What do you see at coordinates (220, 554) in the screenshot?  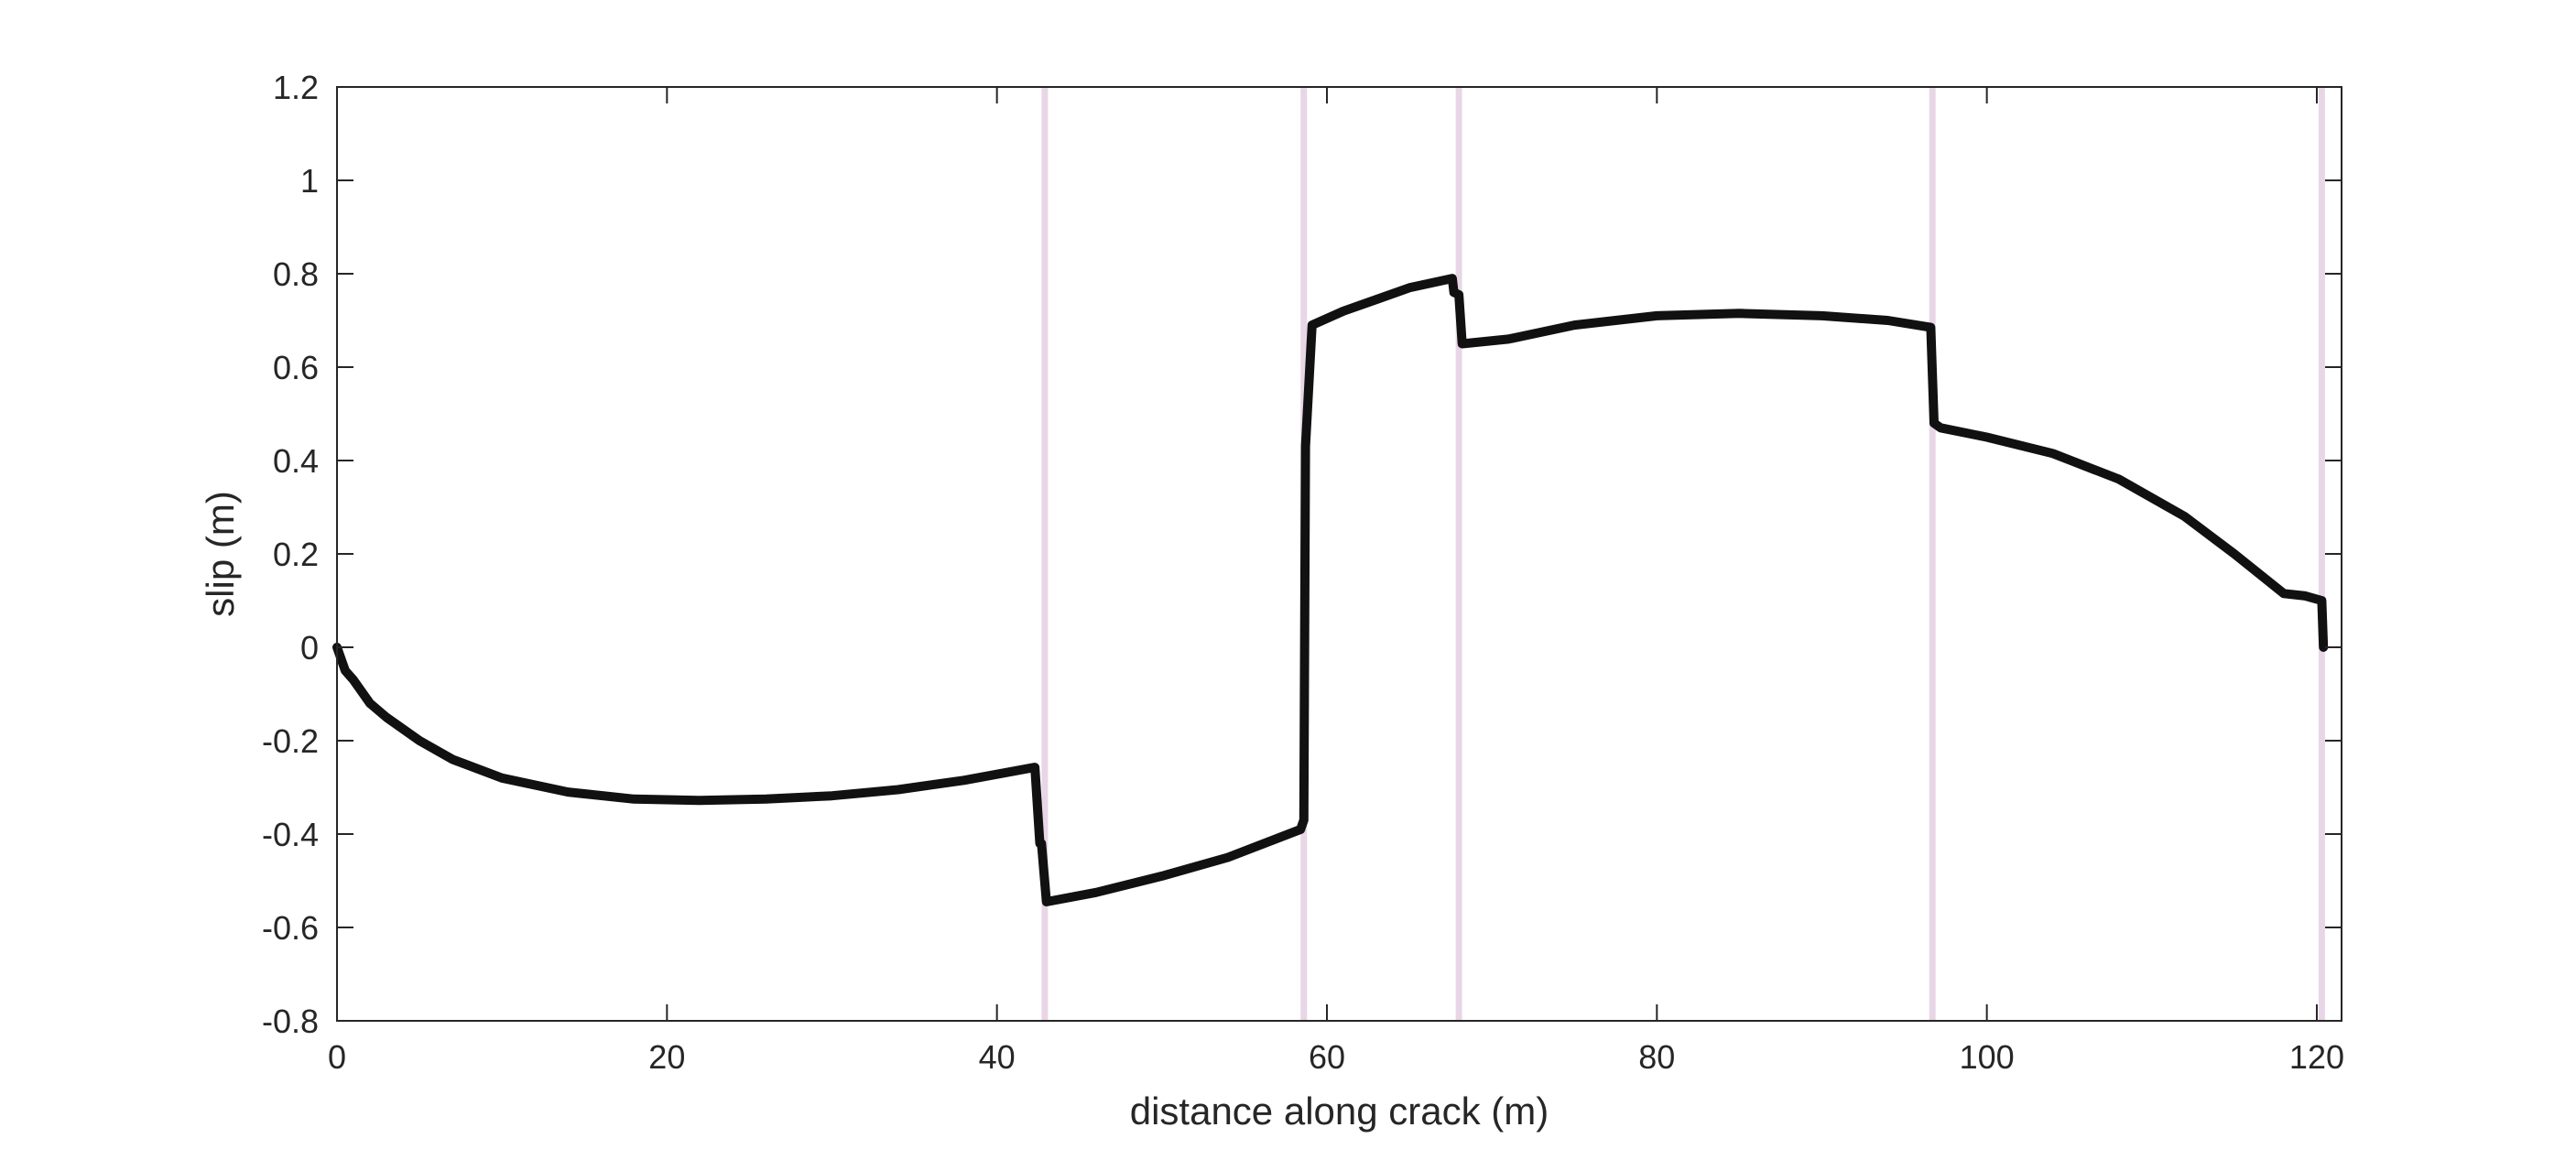 I see `y-axis-title: slip (m)` at bounding box center [220, 554].